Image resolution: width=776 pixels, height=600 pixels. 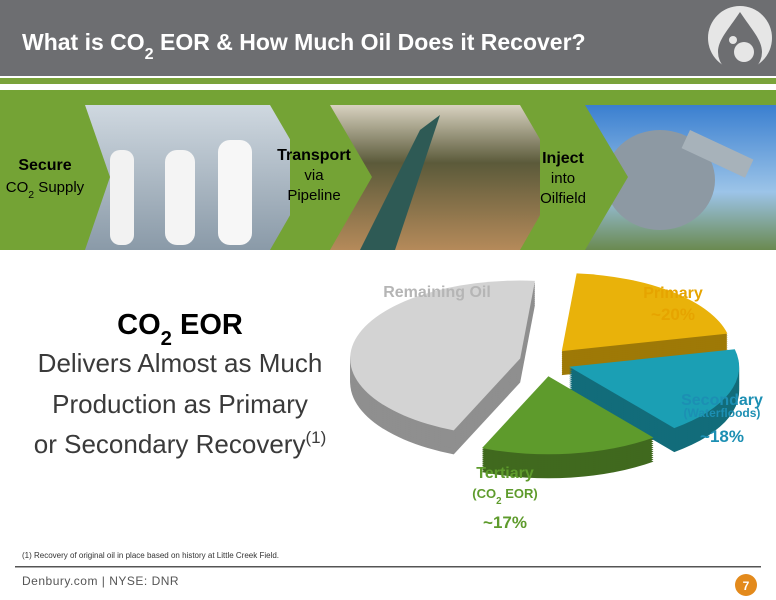 I want to click on text-part: EOR & How Much Oil Does it Recover?, so click(x=370, y=42).